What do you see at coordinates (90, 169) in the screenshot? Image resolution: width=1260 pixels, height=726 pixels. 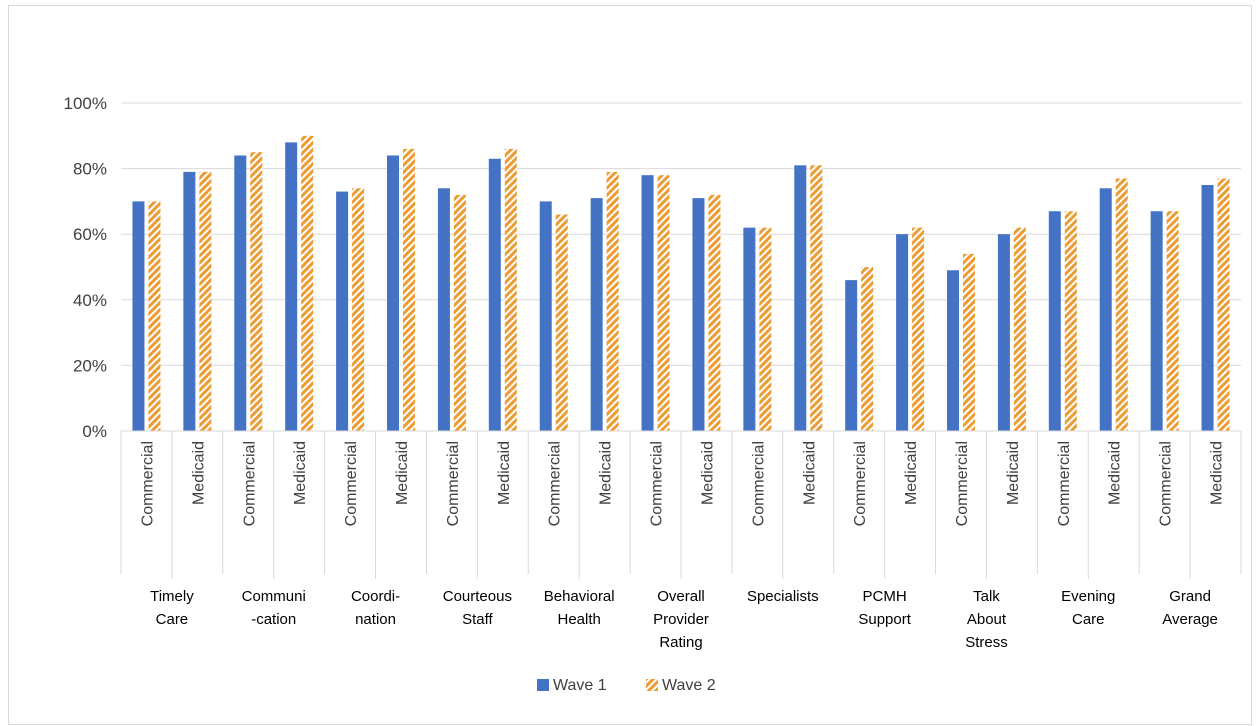 I see `y-tick-label: 80%` at bounding box center [90, 169].